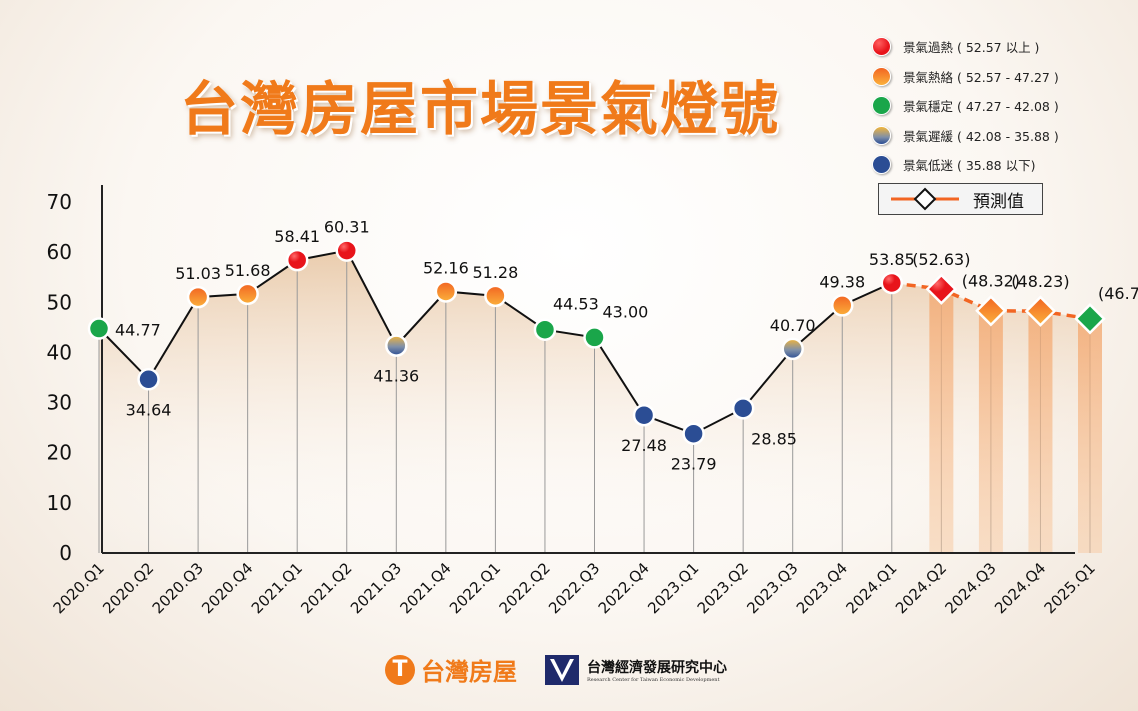  I want to click on data-label: 40.70, so click(793, 325).